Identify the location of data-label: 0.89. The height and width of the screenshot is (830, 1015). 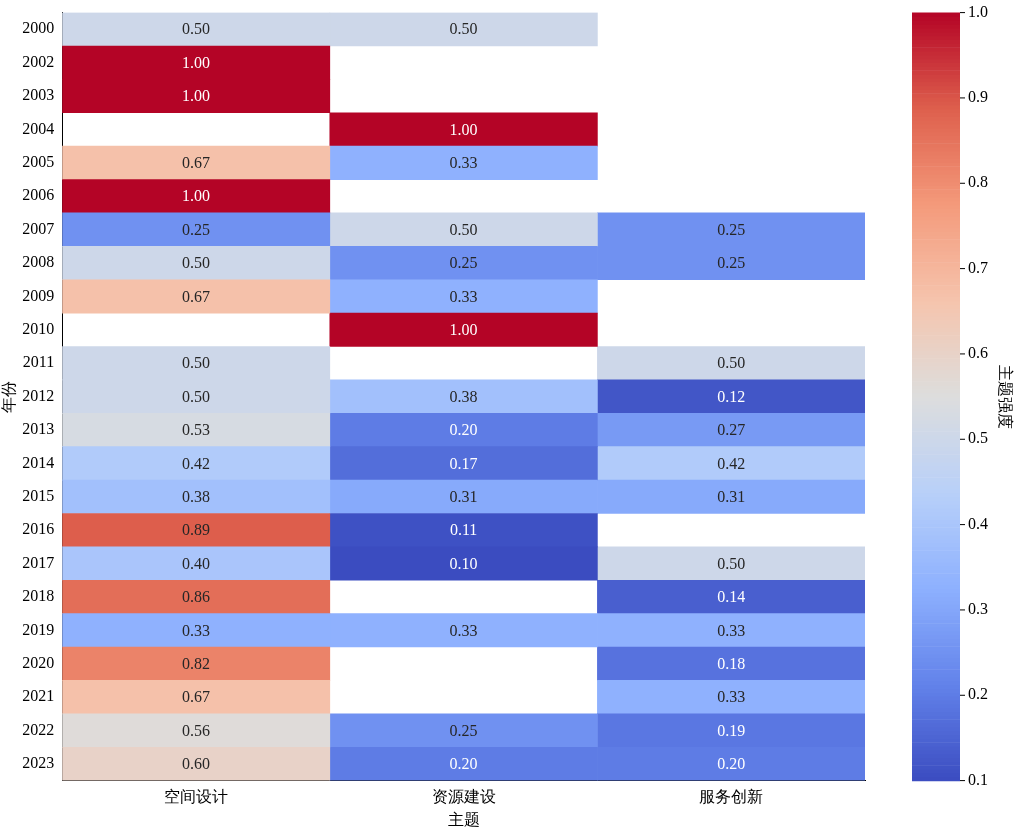
(196, 530).